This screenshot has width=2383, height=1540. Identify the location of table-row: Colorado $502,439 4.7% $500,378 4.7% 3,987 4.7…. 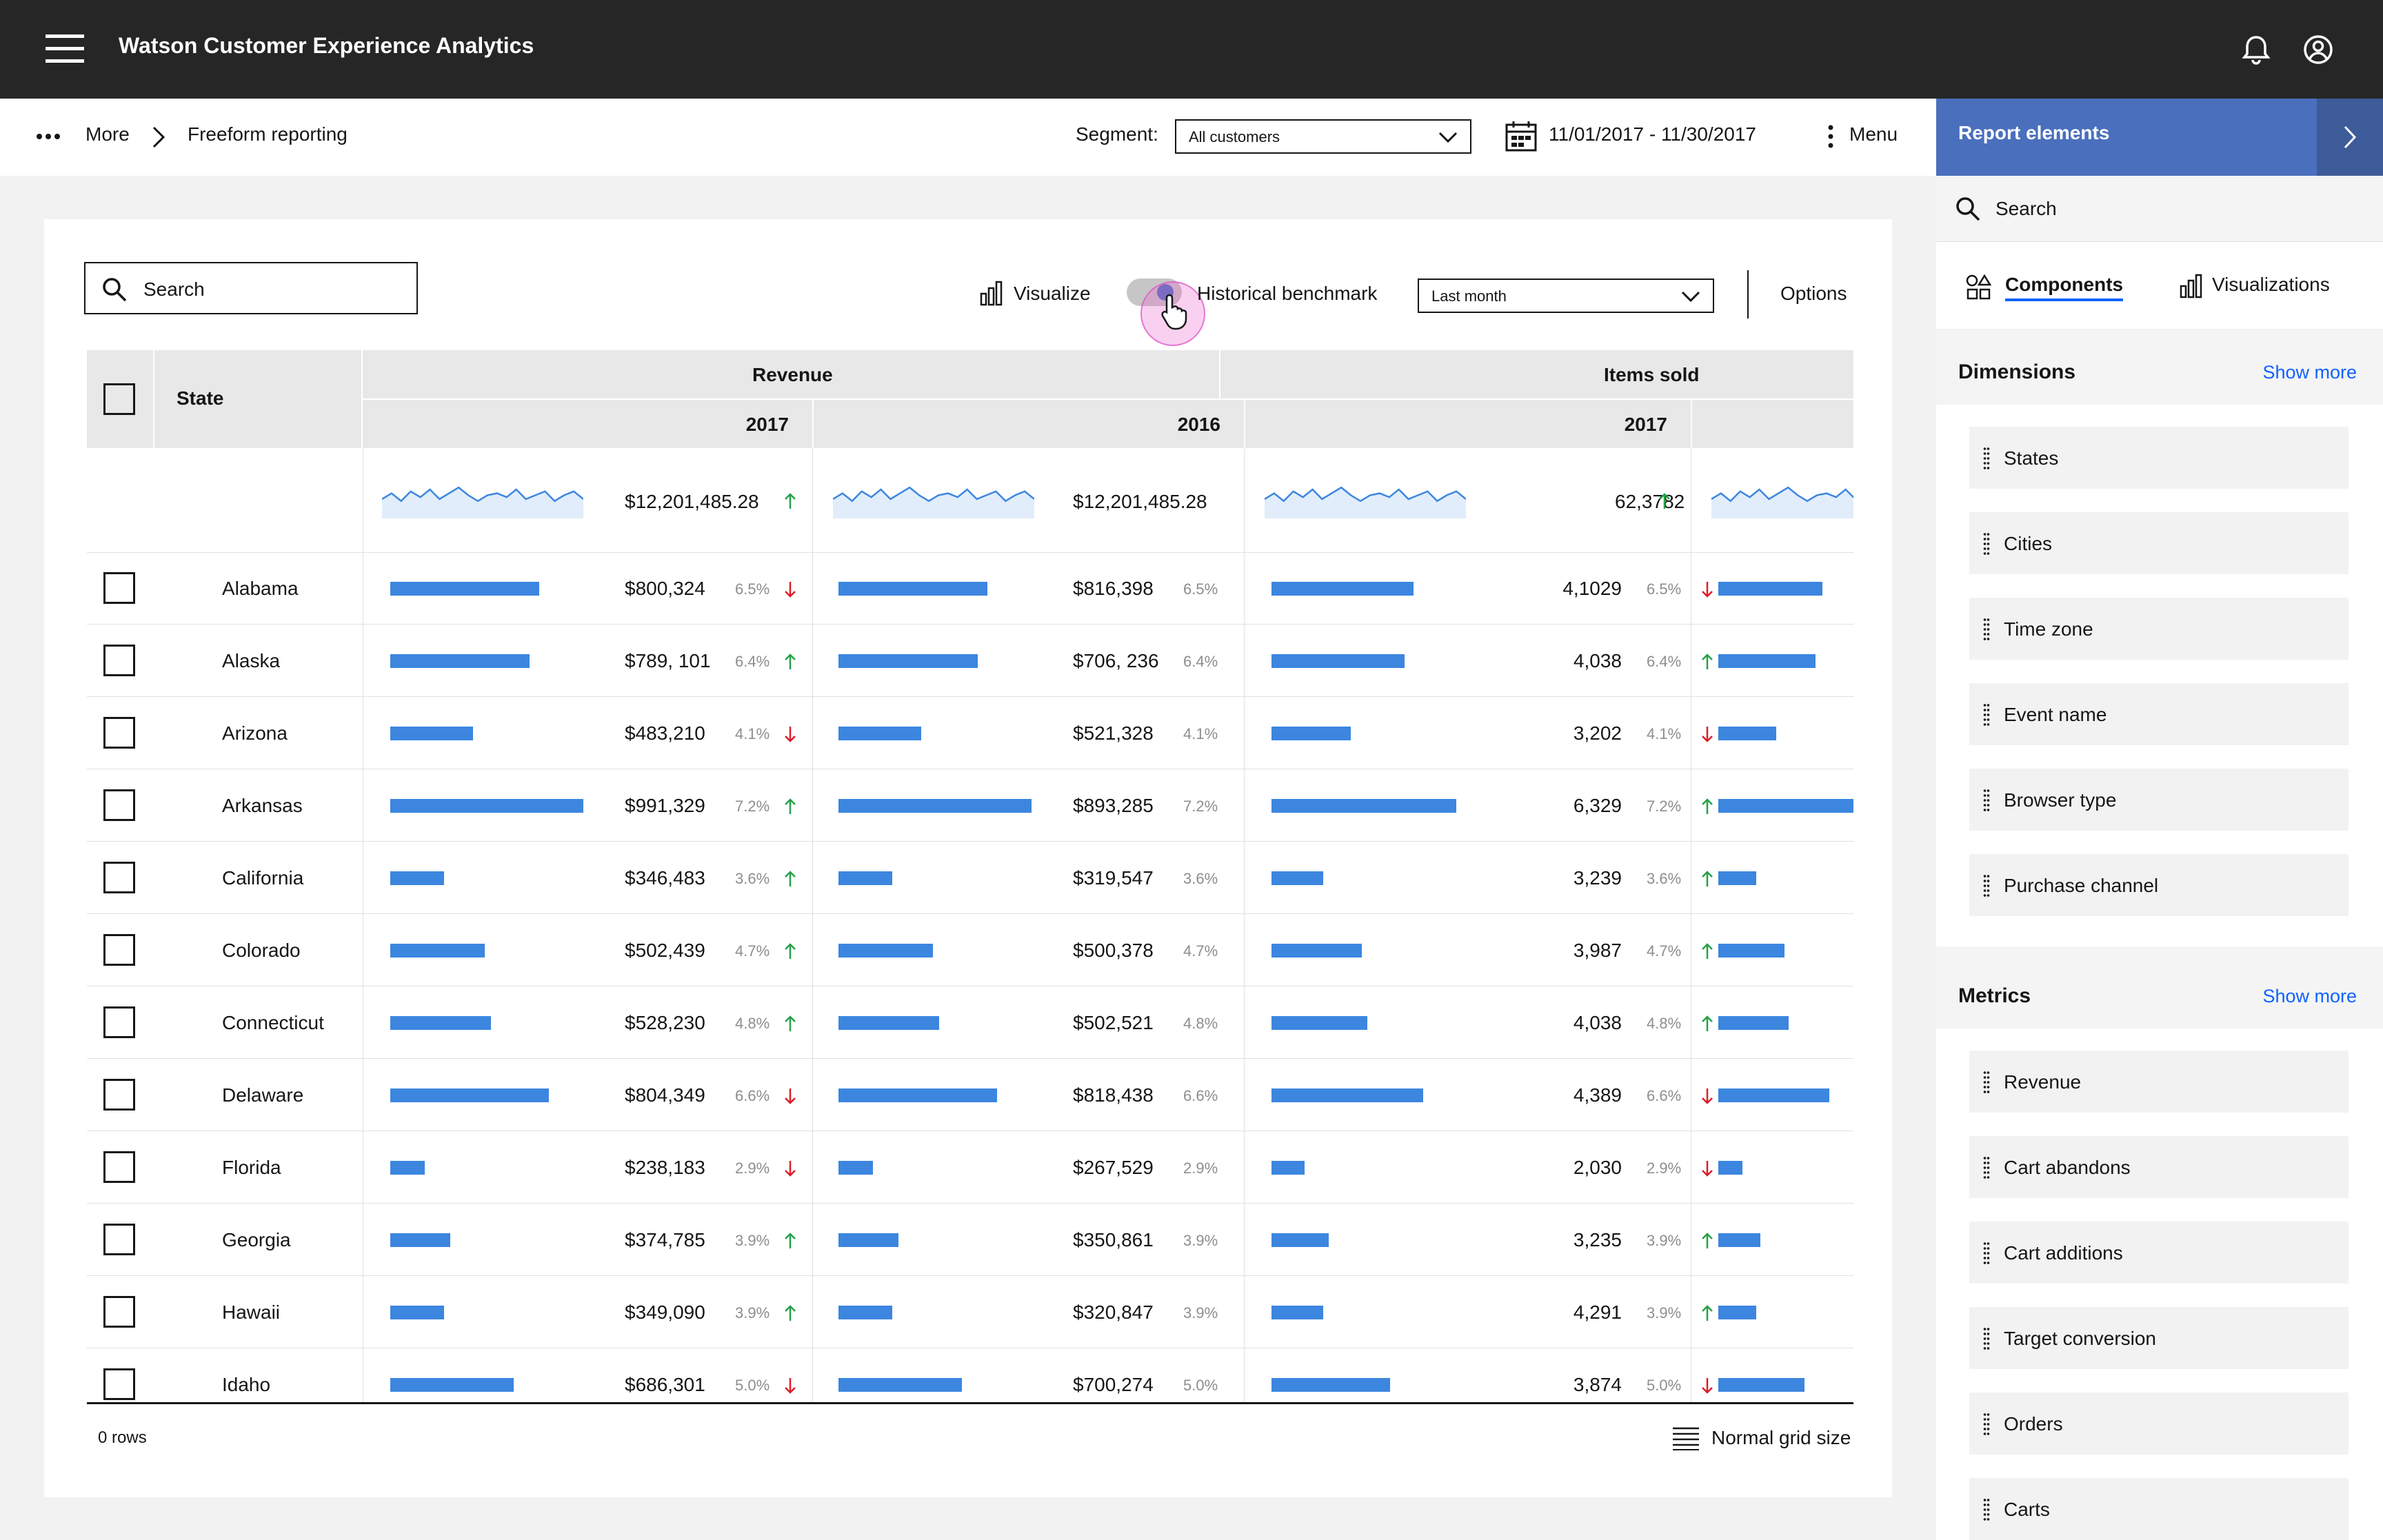
(970, 951).